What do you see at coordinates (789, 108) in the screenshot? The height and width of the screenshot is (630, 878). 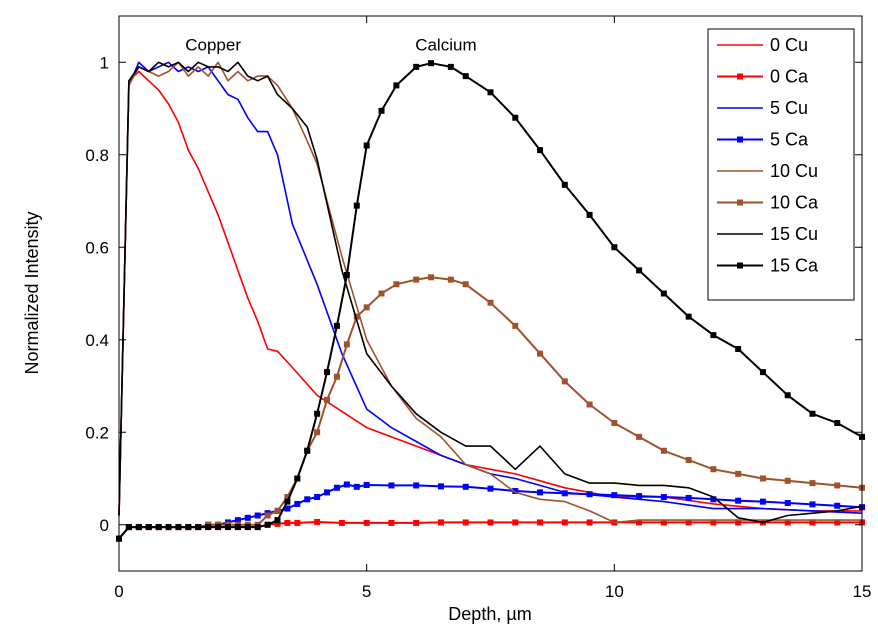 I see `legend-label-5-cu: 5 Cu` at bounding box center [789, 108].